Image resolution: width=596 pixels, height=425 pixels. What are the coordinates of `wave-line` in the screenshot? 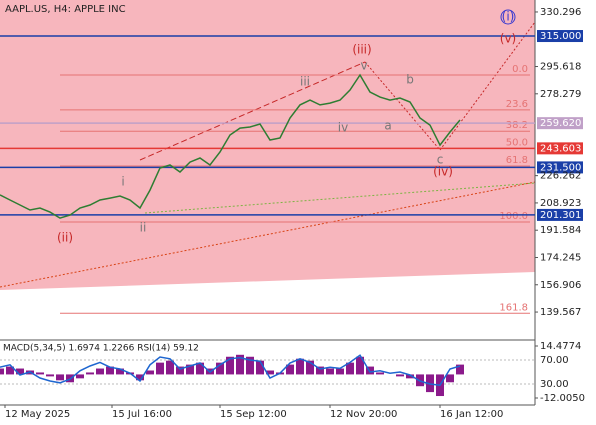 It's located at (402, 106).